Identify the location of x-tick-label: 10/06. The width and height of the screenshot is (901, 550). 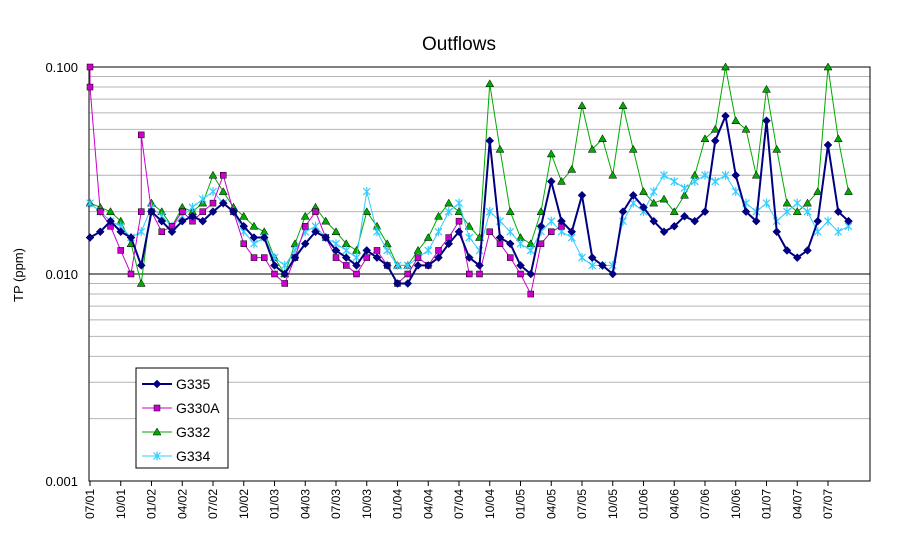
(736, 504).